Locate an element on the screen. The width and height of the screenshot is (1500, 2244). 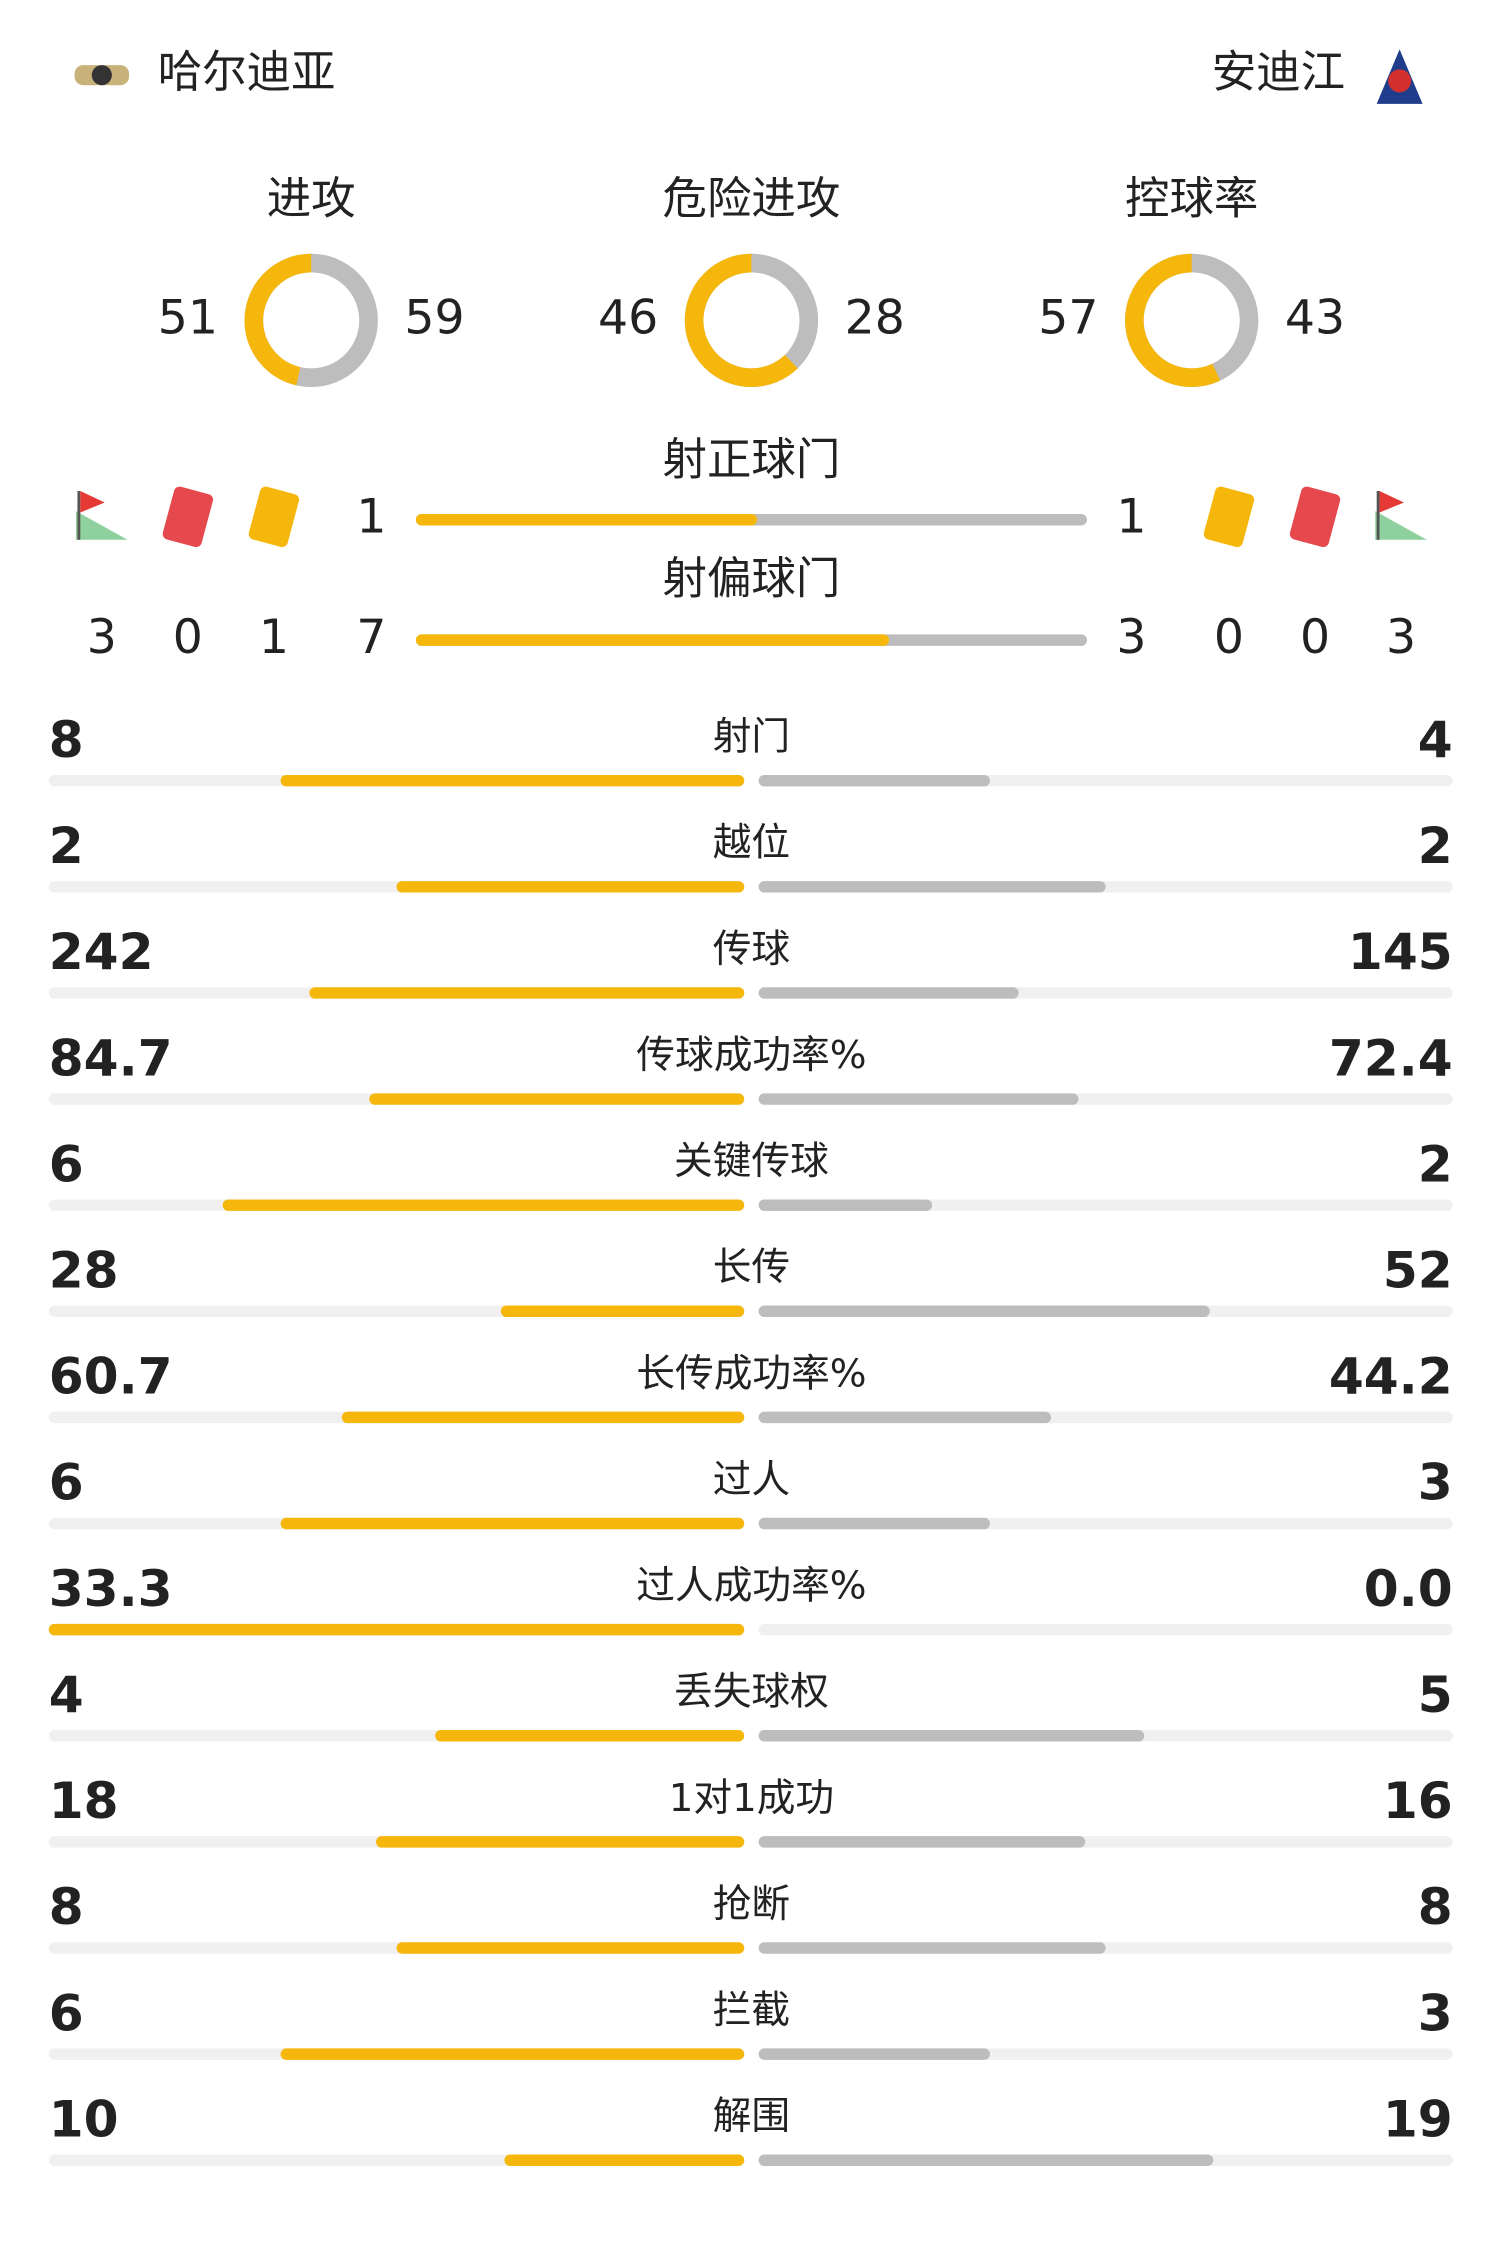
home-logo is located at coordinates (102, 75).